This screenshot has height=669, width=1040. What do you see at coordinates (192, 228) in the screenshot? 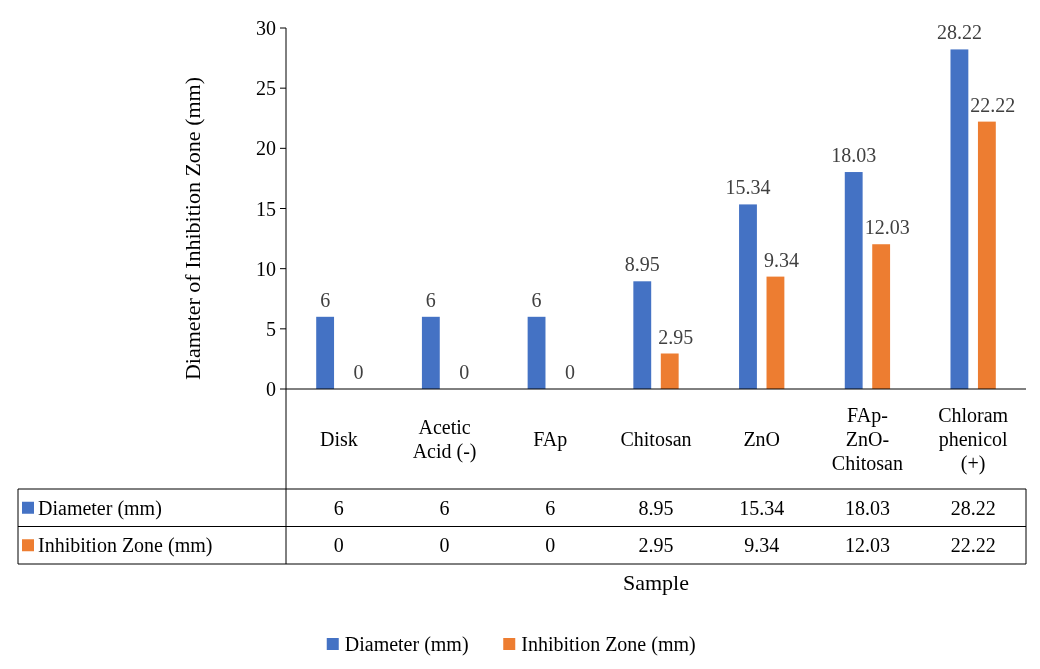
I see `y-axis-title: Diameter of Inhibition Zone (mm)` at bounding box center [192, 228].